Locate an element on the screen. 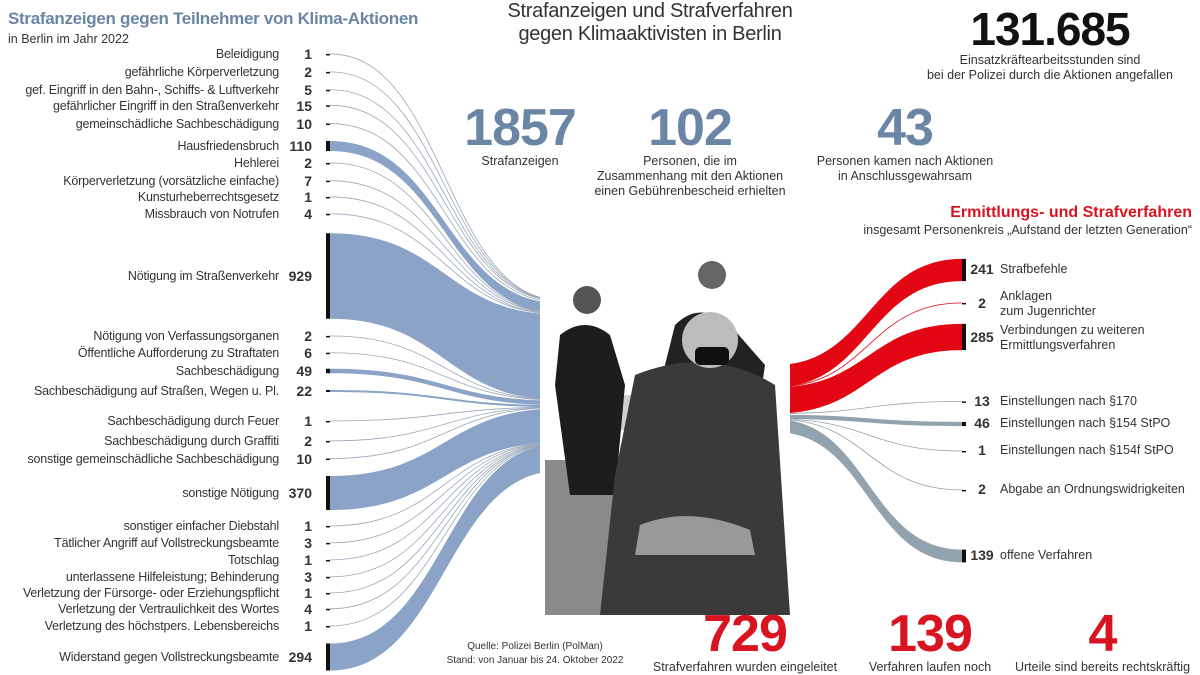  offense-row: Totschlag 1 is located at coordinates (157, 560).